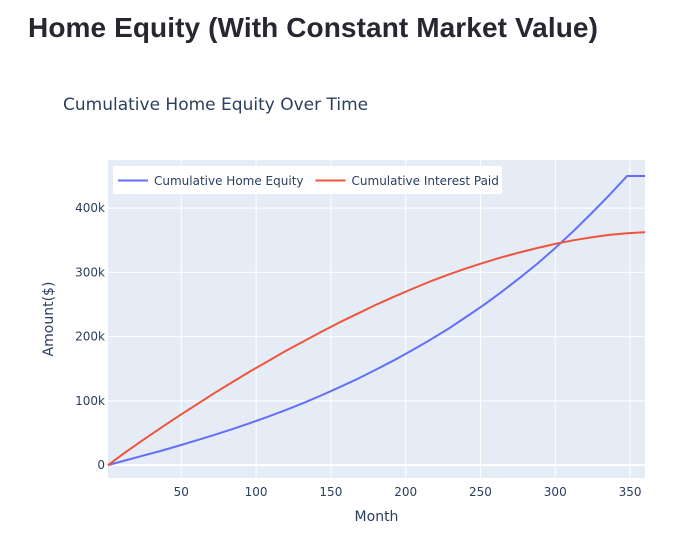 This screenshot has height=546, width=682. Describe the element at coordinates (181, 492) in the screenshot. I see `x-tick-label: 50` at that location.